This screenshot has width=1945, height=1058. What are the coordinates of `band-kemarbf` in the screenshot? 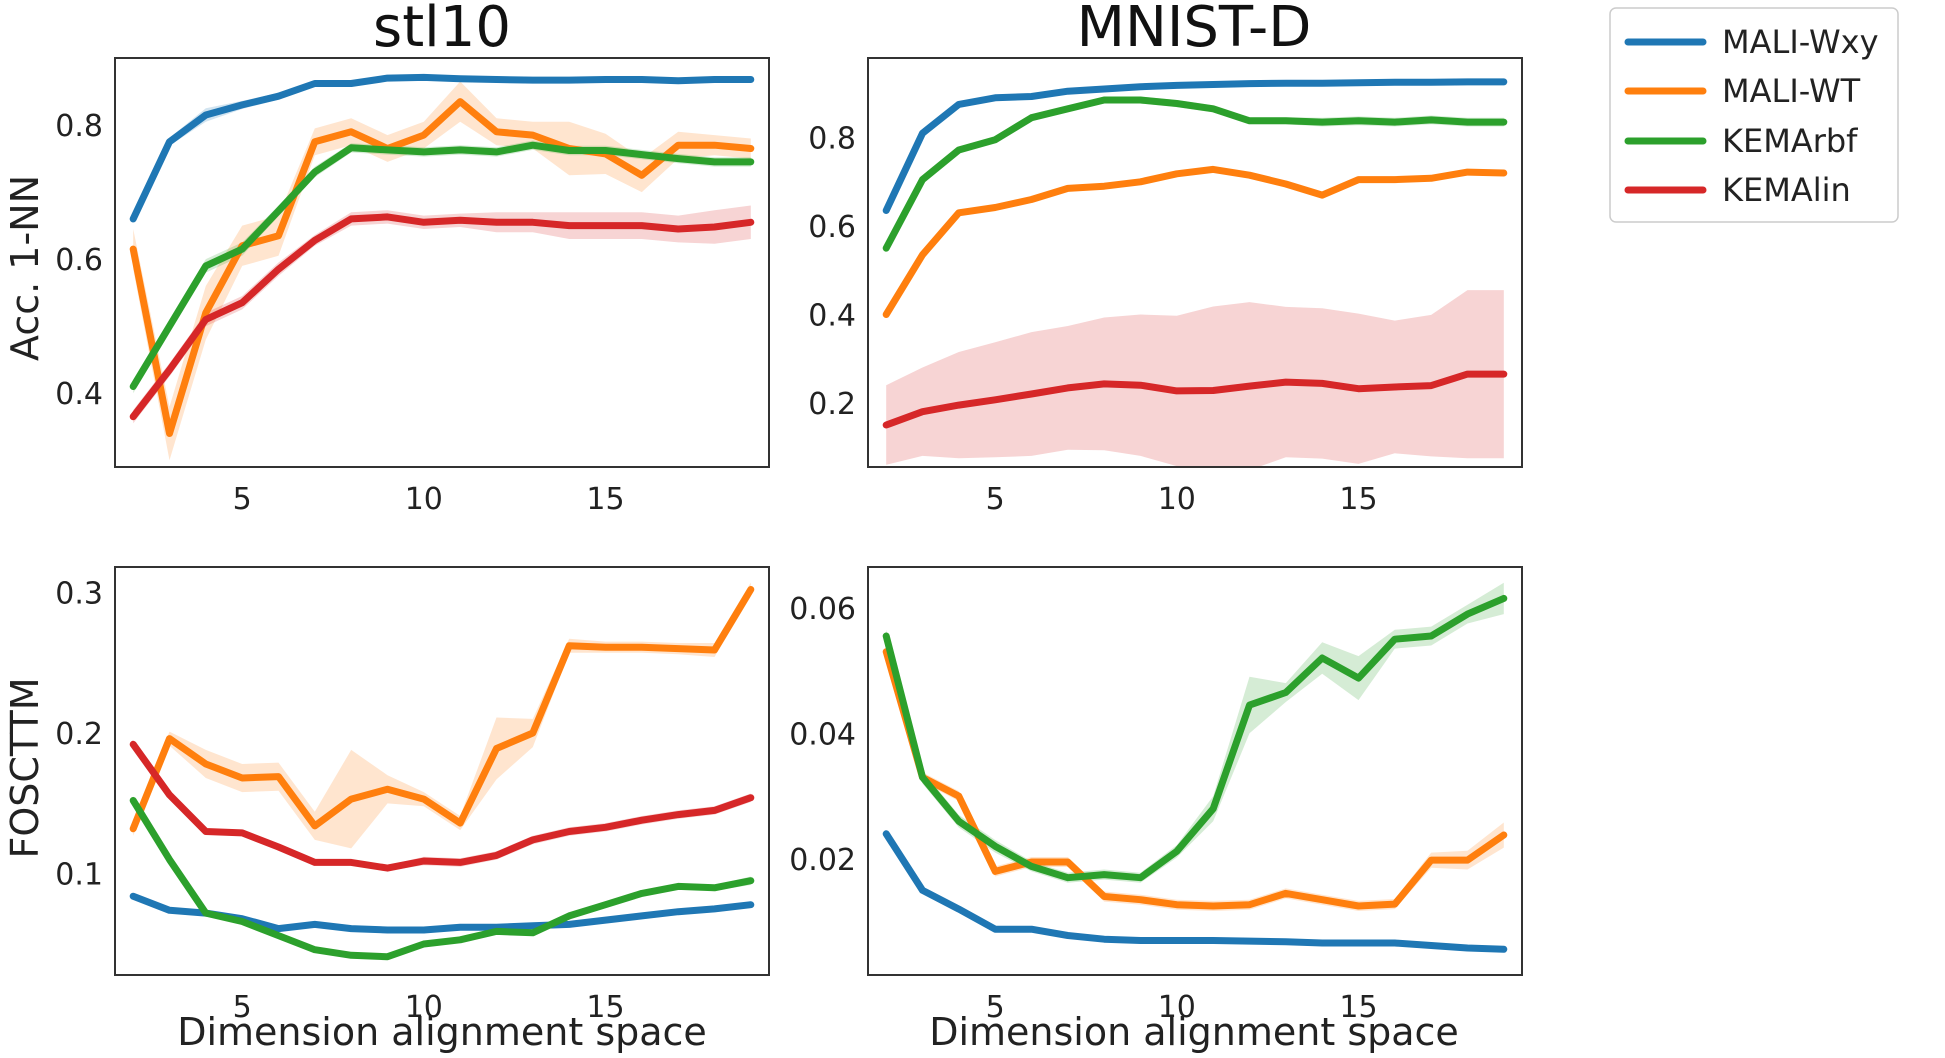 It's located at (1195, 732).